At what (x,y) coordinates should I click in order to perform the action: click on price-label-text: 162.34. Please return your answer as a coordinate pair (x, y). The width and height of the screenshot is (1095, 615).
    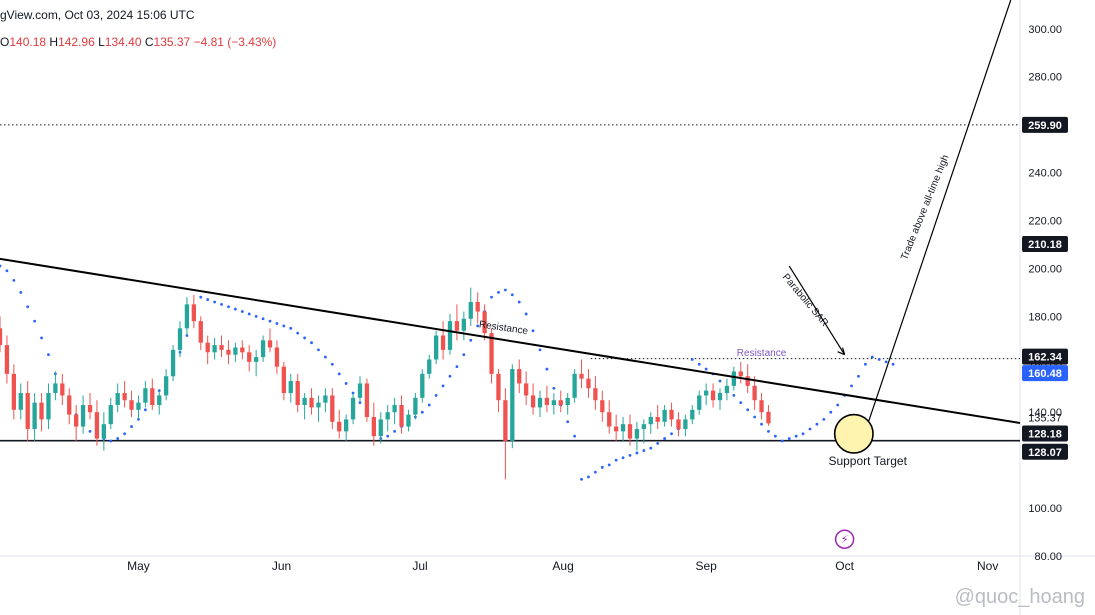
    Looking at the image, I should click on (1045, 358).